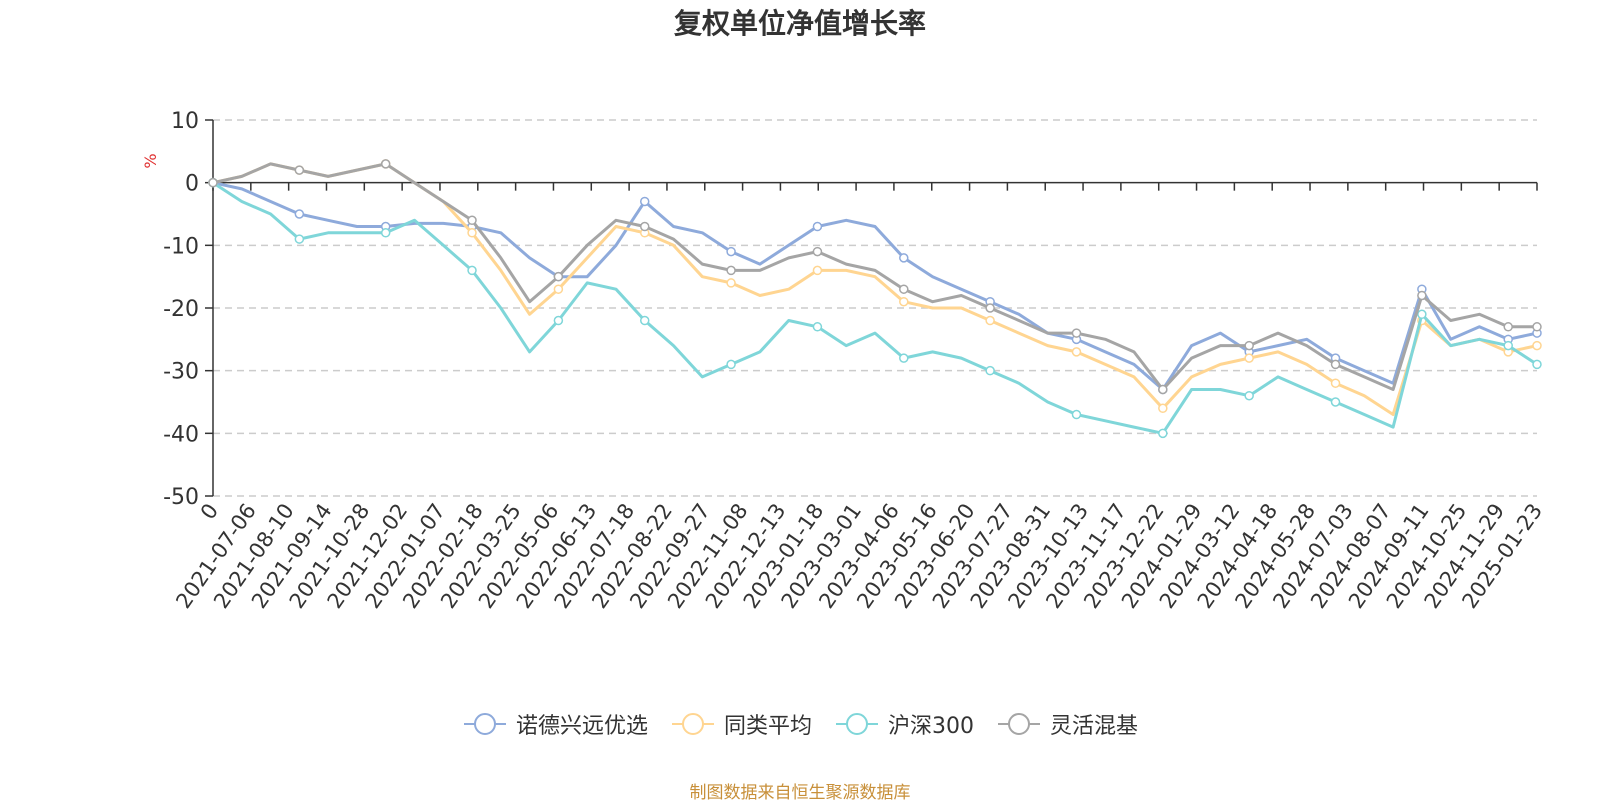 The image size is (1600, 803). I want to click on source-note: 制图数据来自恒生聚源数据库, so click(800, 793).